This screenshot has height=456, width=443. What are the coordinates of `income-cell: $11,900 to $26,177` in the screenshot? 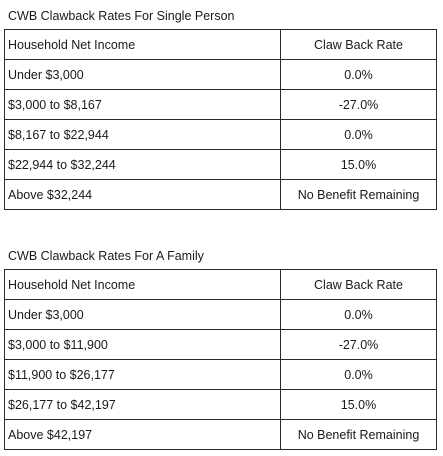 It's located at (142, 374).